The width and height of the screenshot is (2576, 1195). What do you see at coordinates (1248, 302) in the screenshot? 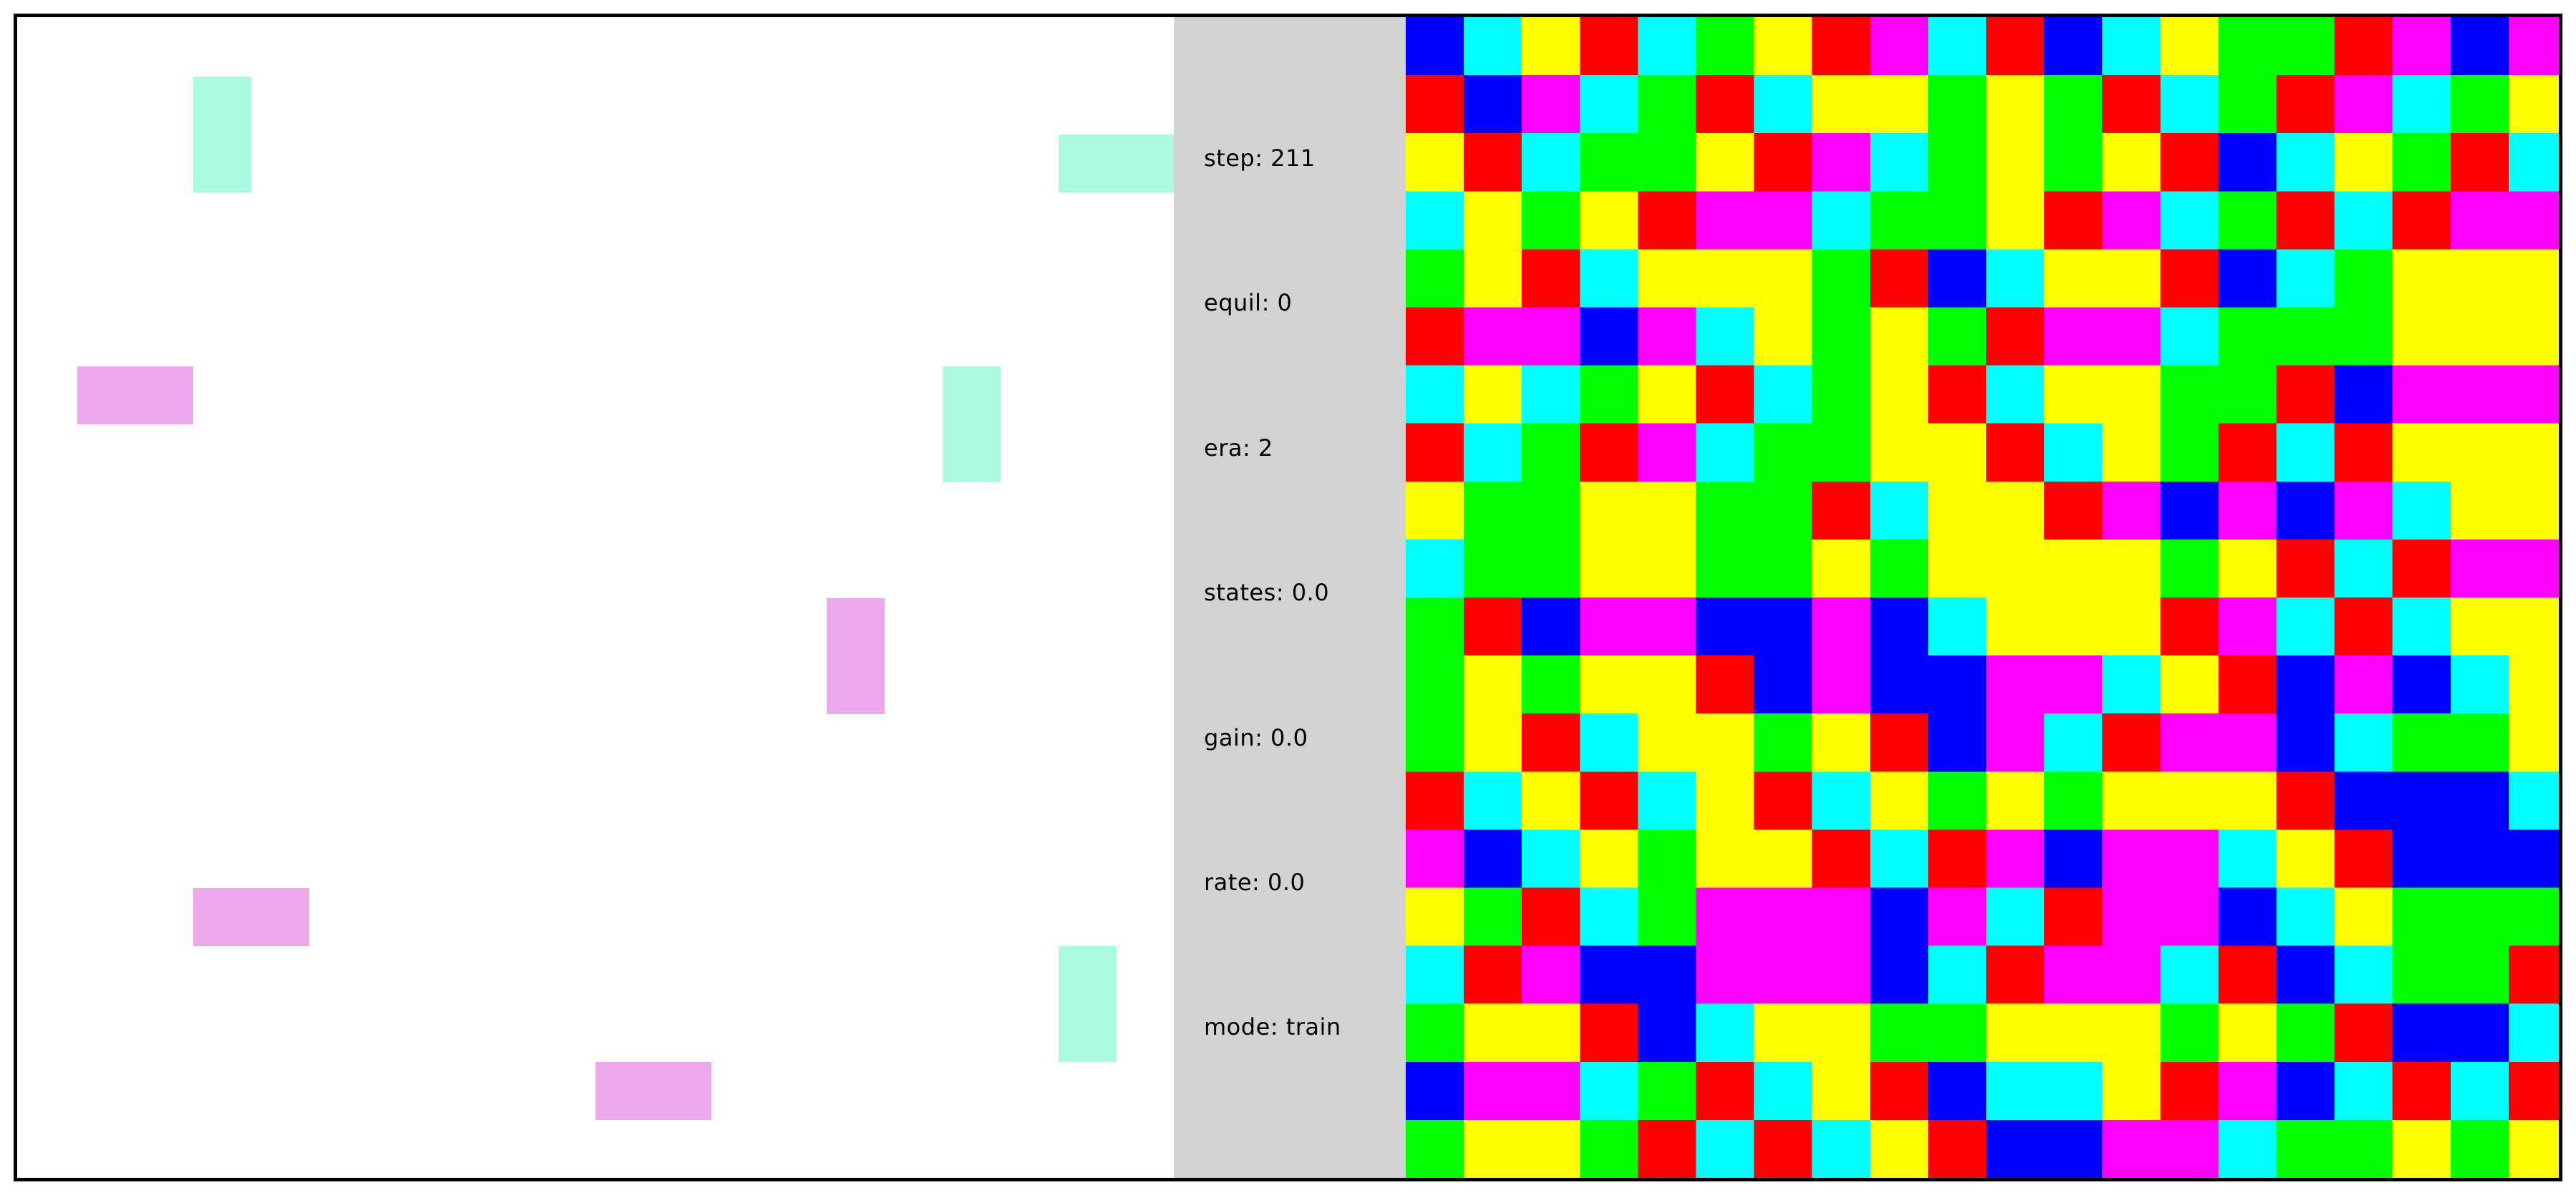
I see `equil-readout: equil: 0` at bounding box center [1248, 302].